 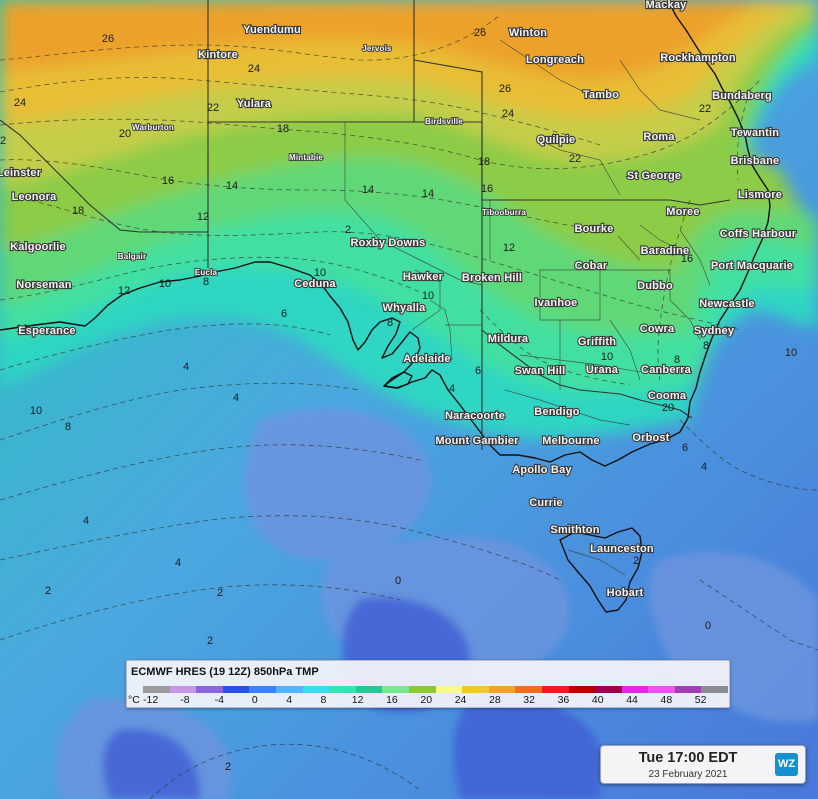 What do you see at coordinates (528, 33) in the screenshot?
I see `place-label: Winton` at bounding box center [528, 33].